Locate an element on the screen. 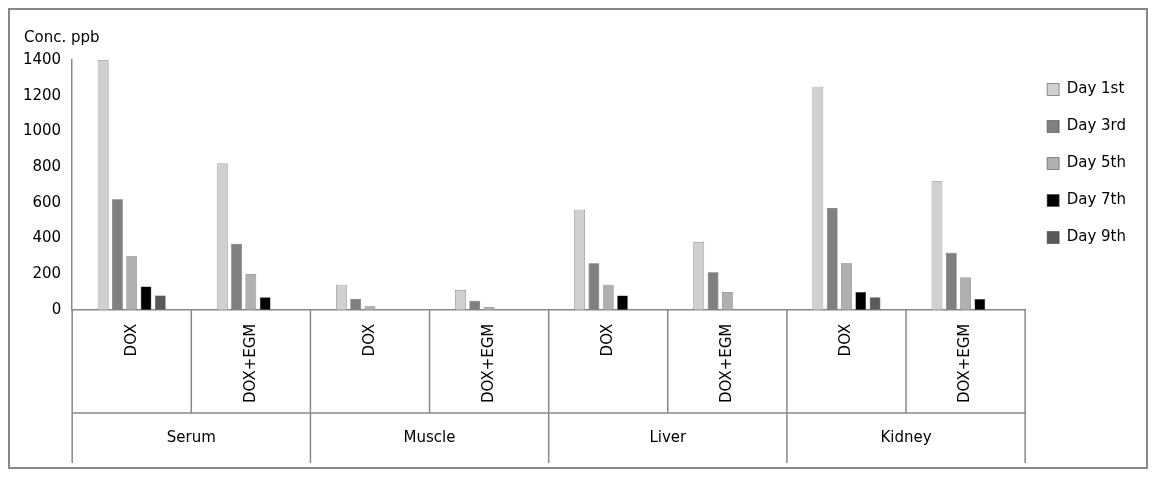 The image size is (1160, 481). y-tick-label: 400 is located at coordinates (47, 237).